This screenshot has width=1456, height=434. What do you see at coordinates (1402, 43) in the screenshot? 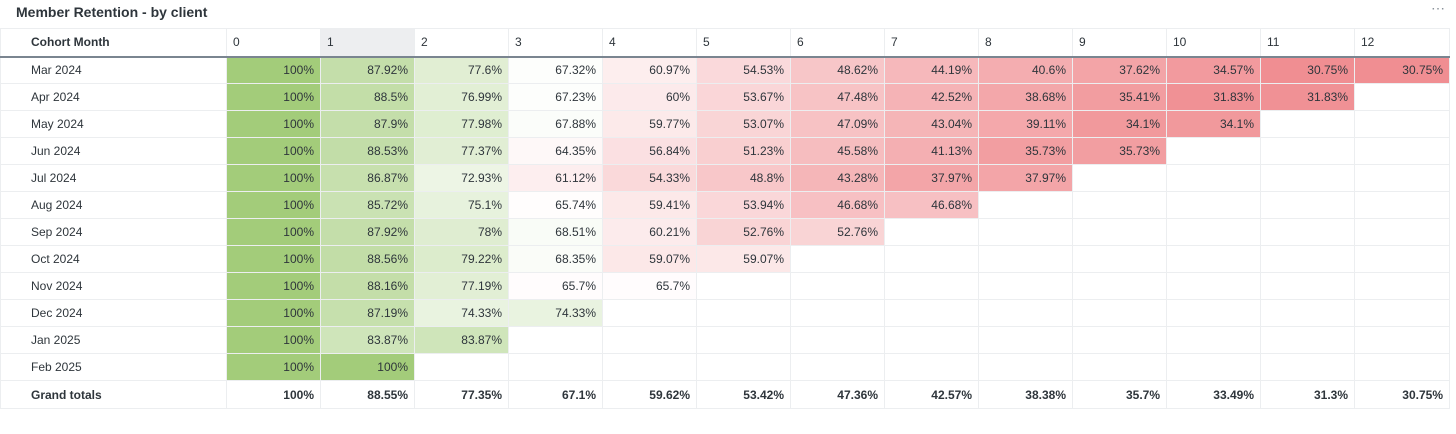
I see `column-header-12: 12` at bounding box center [1402, 43].